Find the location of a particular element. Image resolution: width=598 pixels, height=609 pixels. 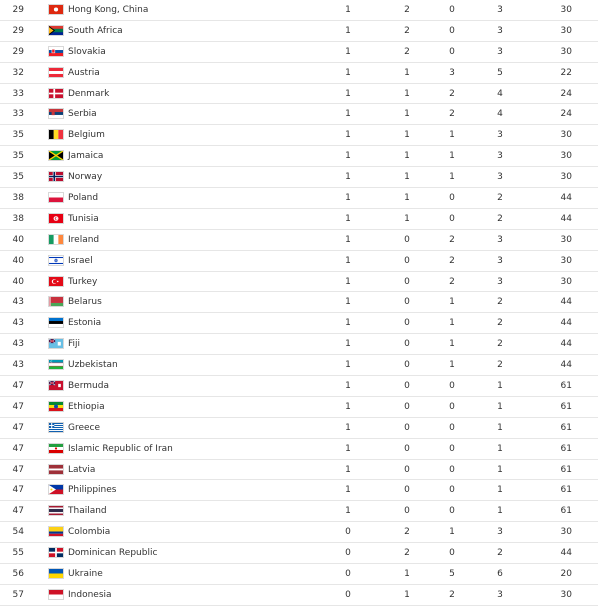

ukraine-flag-icon is located at coordinates (56, 574).